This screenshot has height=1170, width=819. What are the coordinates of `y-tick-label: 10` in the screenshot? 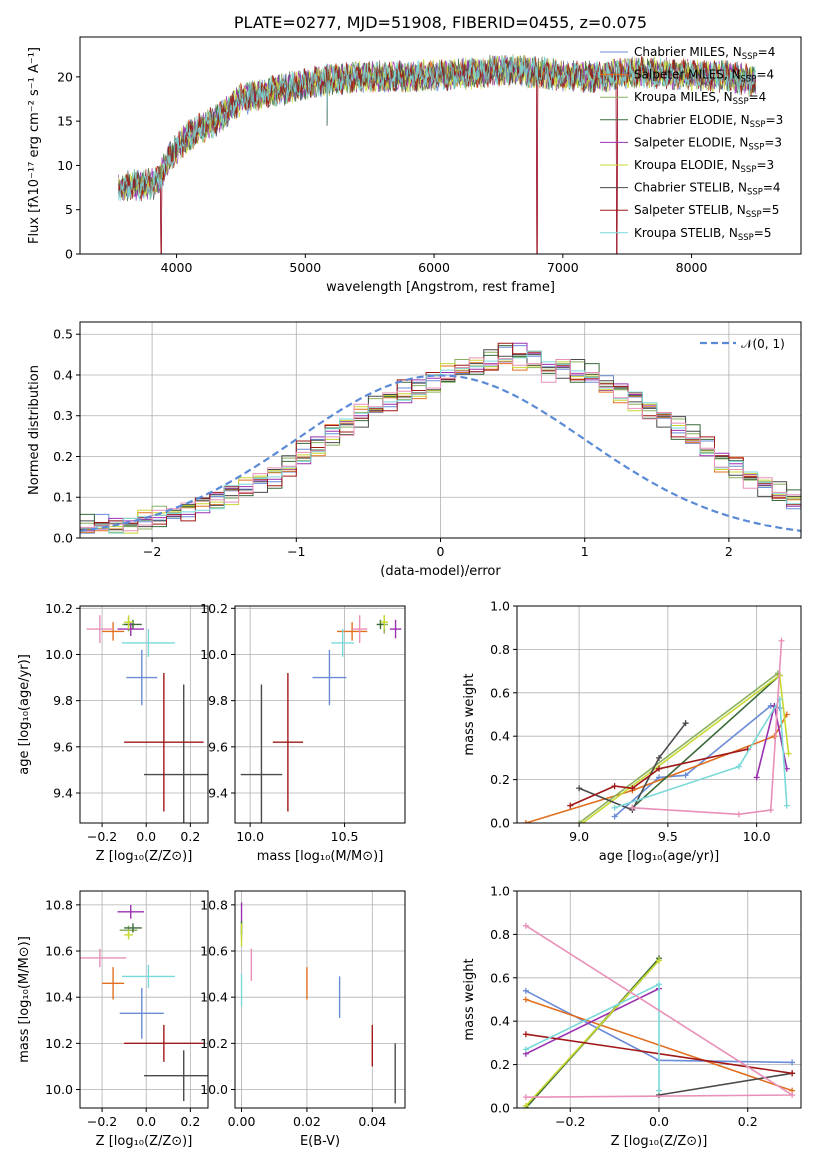 It's located at (65, 165).